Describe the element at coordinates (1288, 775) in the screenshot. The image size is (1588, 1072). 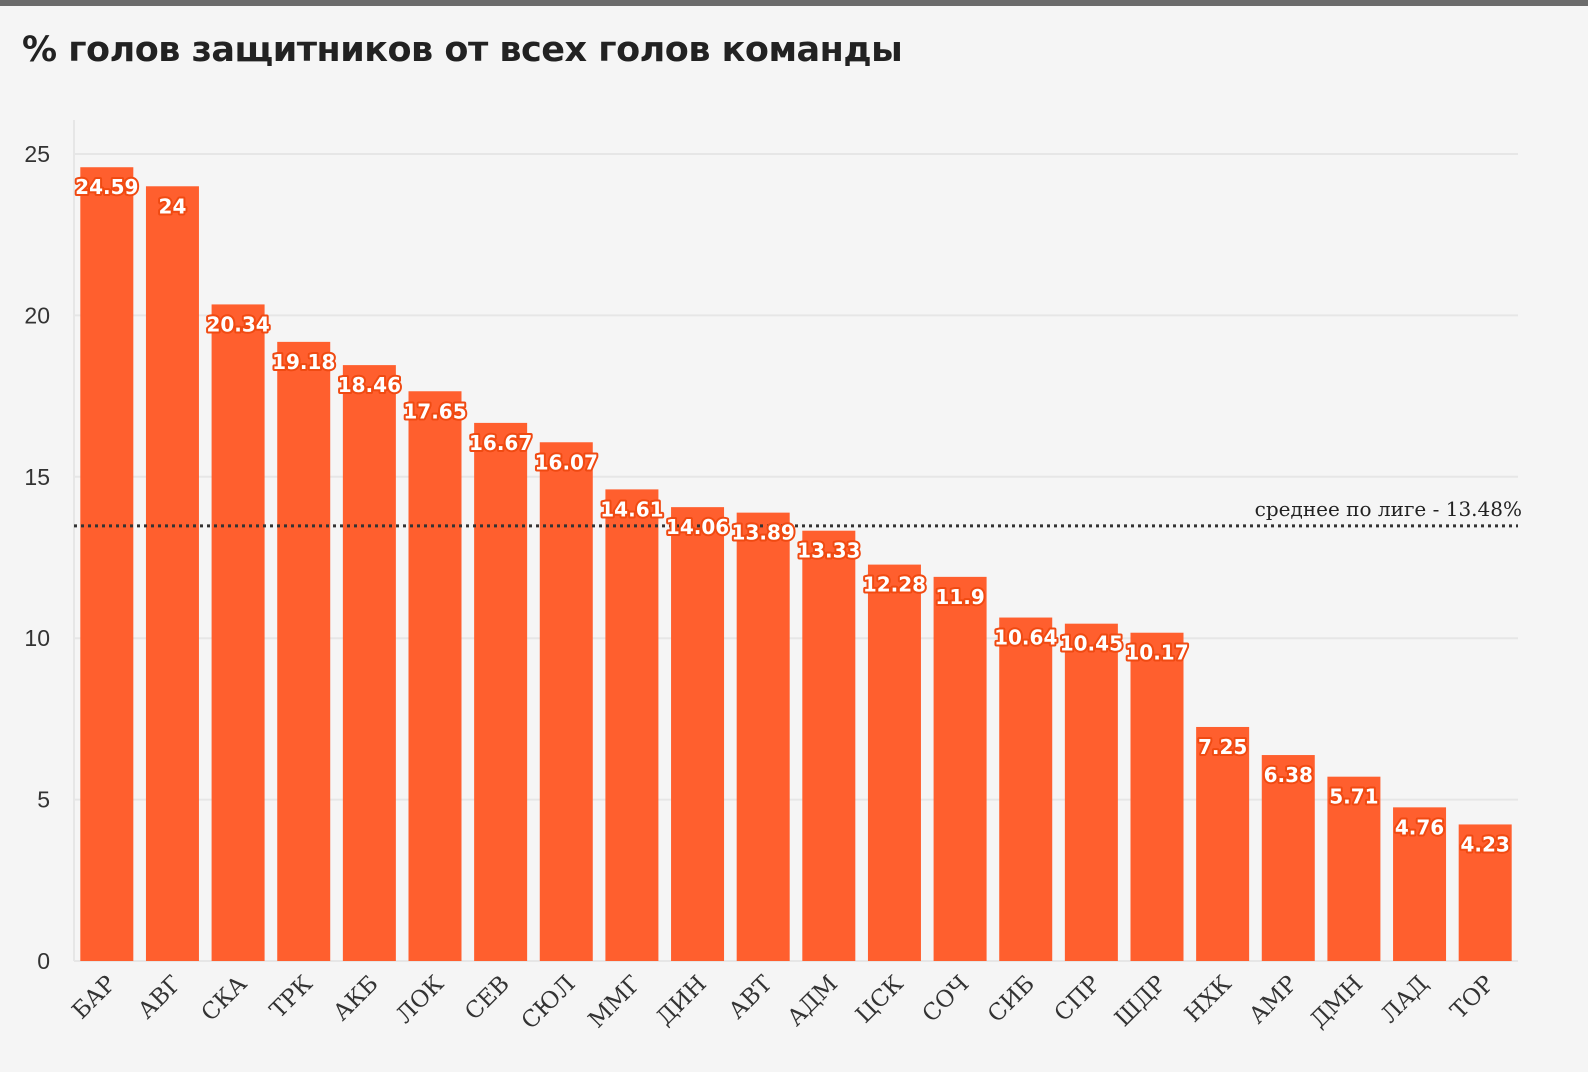
I see `data-label: 6.38` at that location.